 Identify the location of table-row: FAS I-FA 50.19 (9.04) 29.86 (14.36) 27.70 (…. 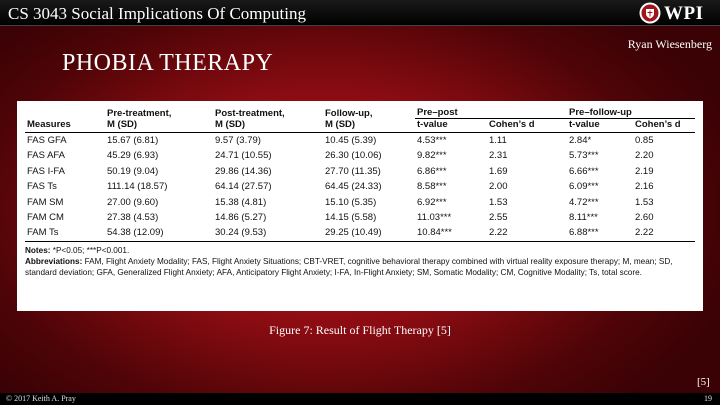
(360, 171).